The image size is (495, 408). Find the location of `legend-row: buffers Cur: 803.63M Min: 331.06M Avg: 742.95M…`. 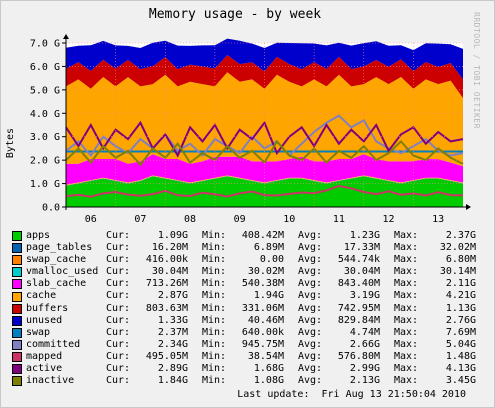

legend-row: buffers Cur: 803.63M Min: 331.06M Avg: 742.95M… is located at coordinates (251, 309).